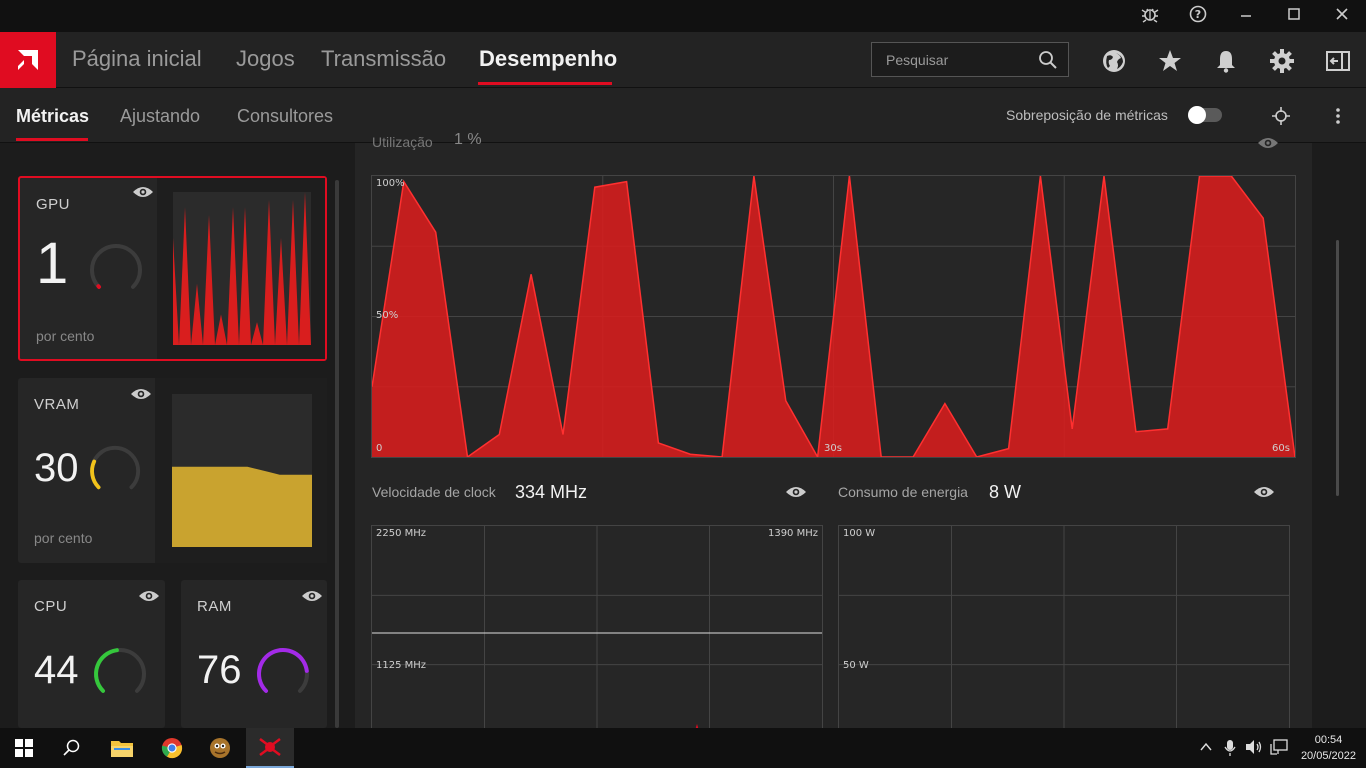  What do you see at coordinates (401, 665) in the screenshot?
I see `clock-axis-mid: 1125 MHz` at bounding box center [401, 665].